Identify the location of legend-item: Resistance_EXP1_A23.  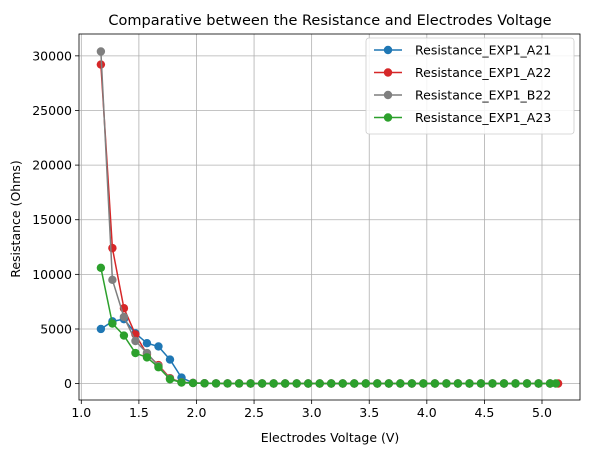
(462, 117).